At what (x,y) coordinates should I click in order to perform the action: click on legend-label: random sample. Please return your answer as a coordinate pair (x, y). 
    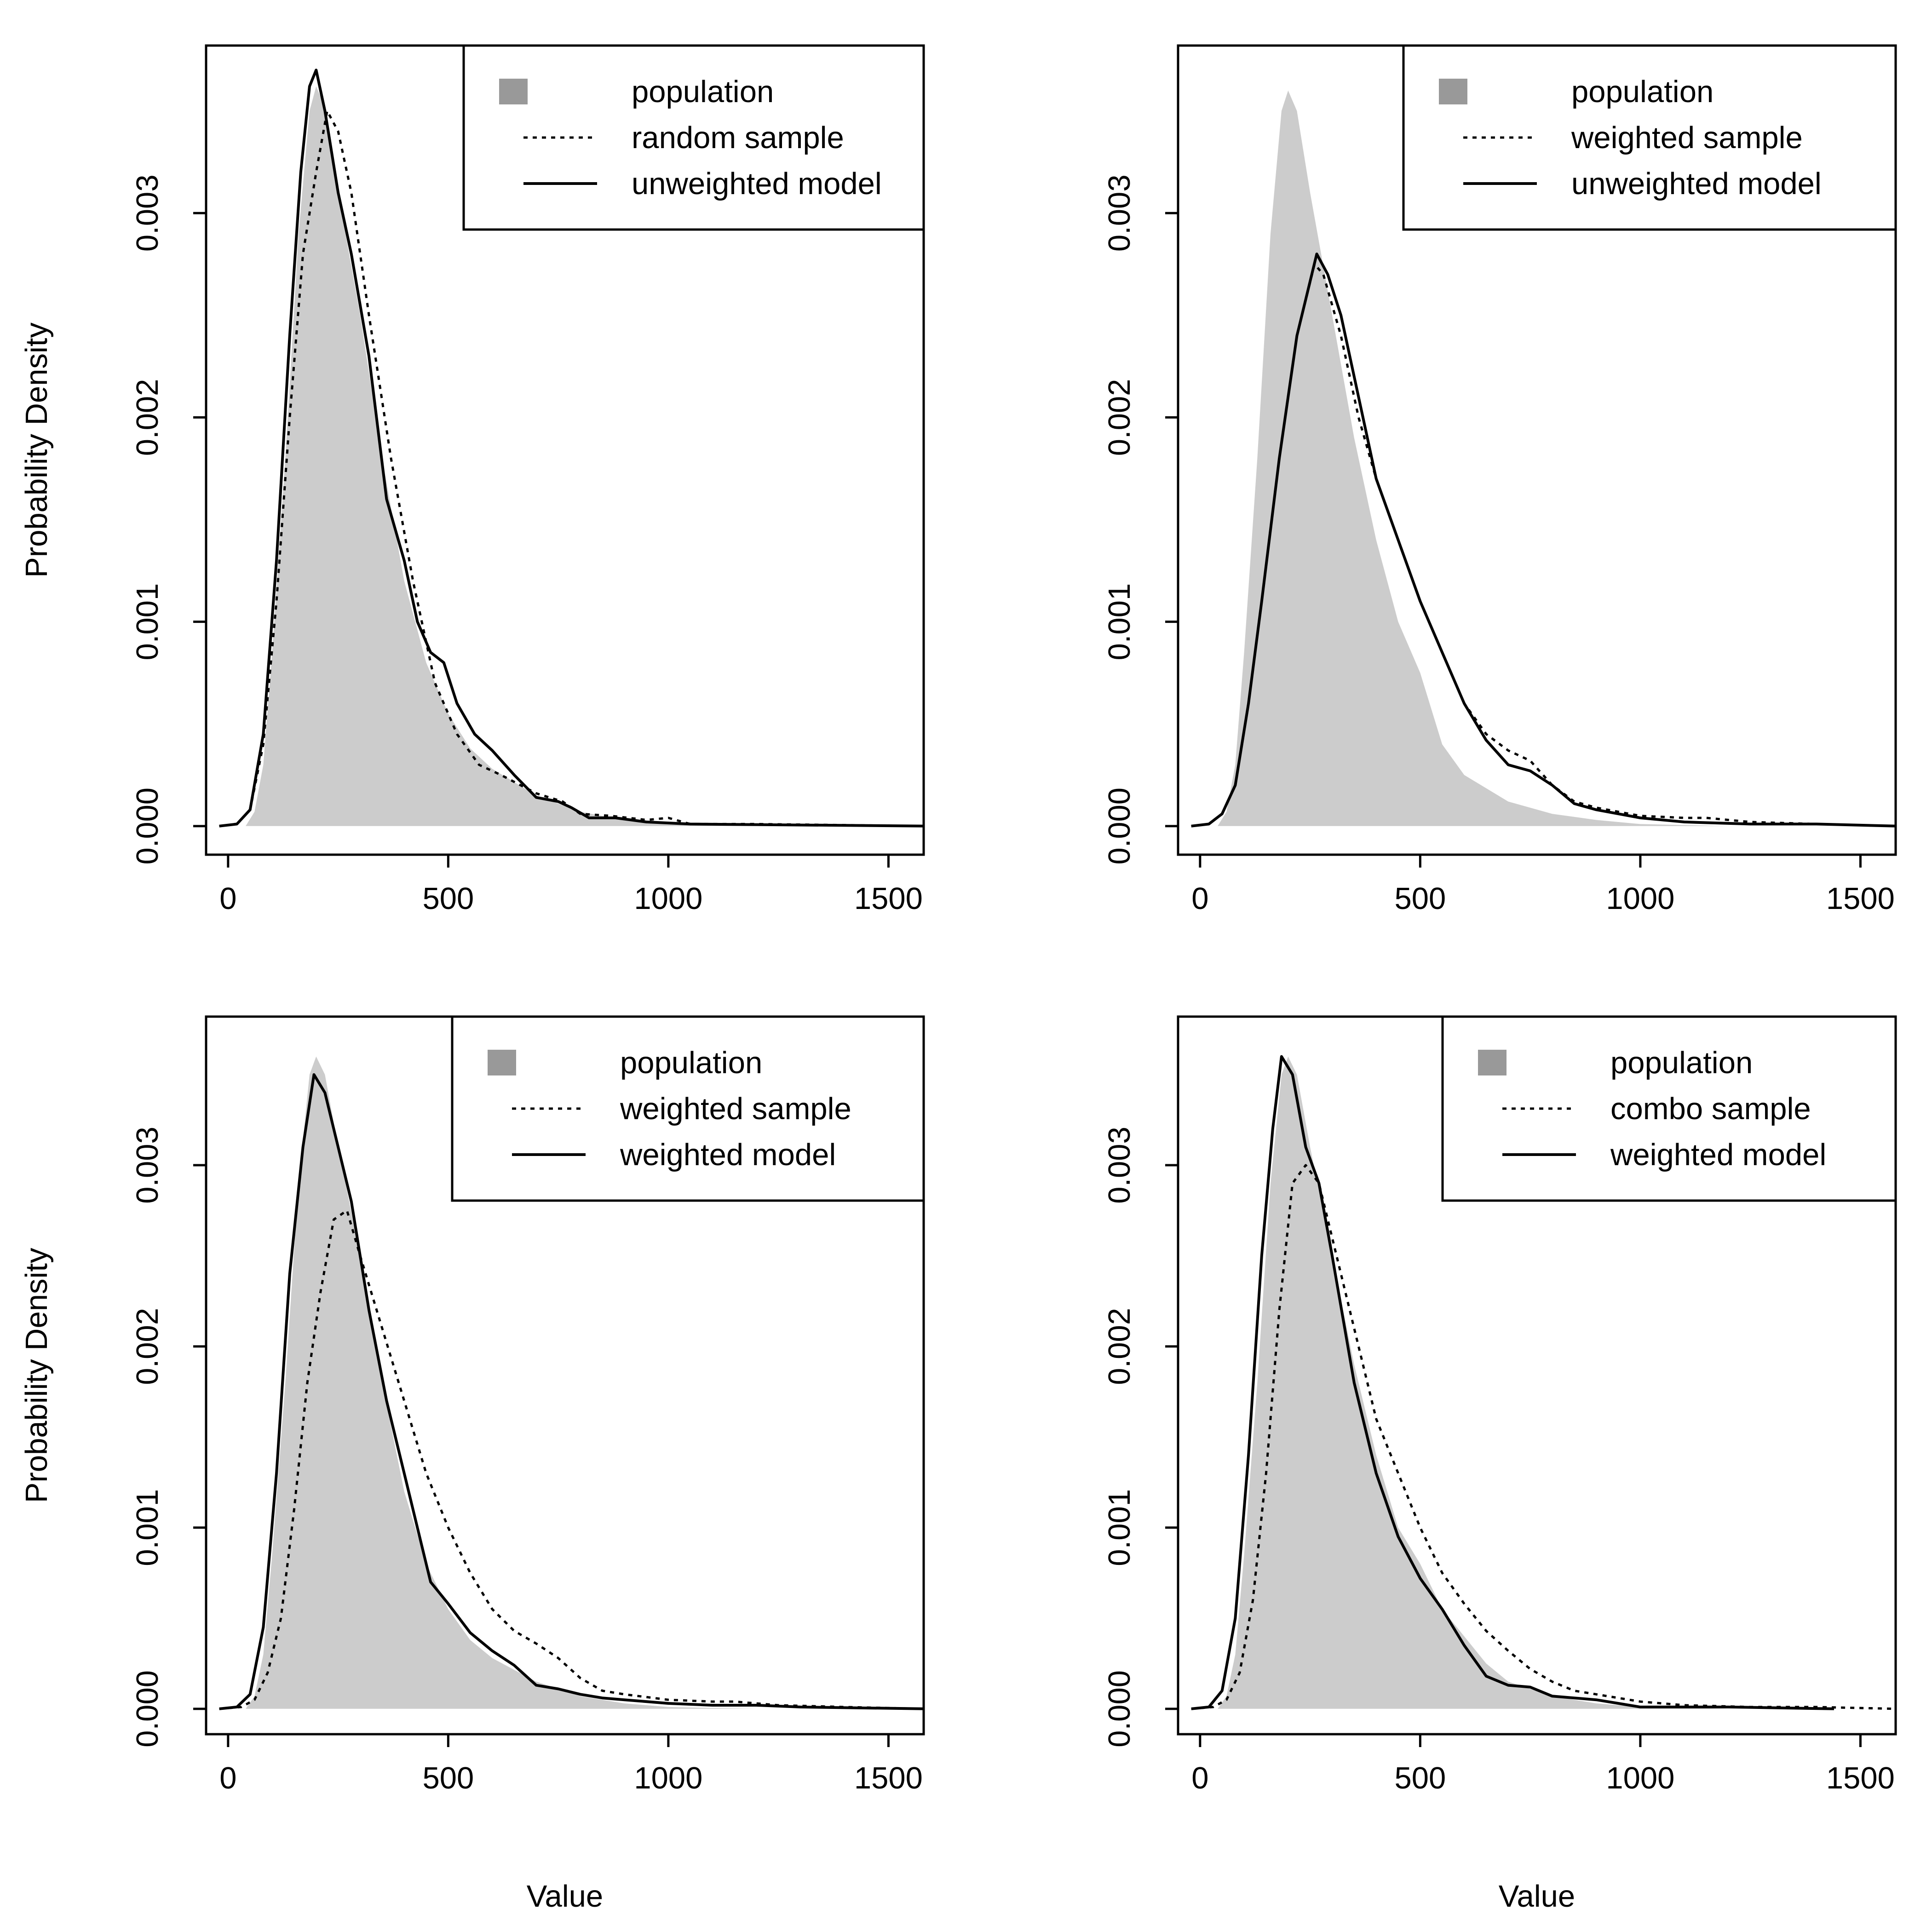
    Looking at the image, I should click on (738, 138).